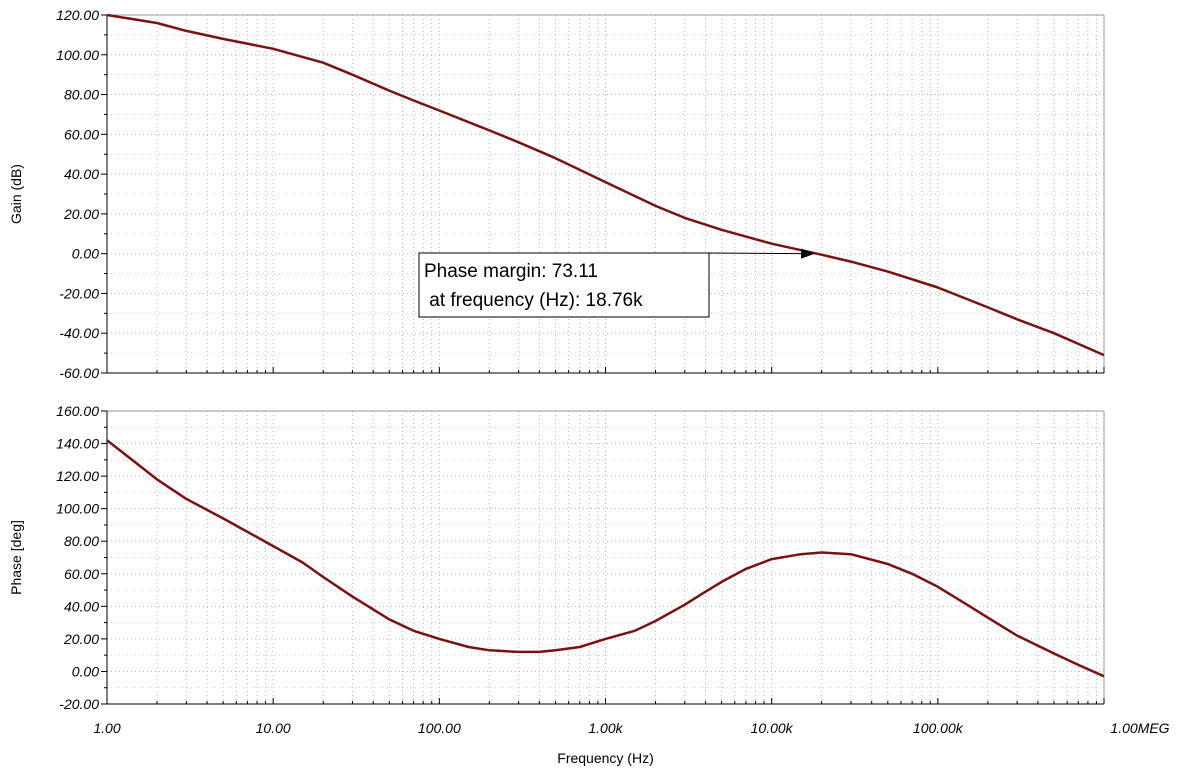 This screenshot has height=777, width=1189. What do you see at coordinates (772, 728) in the screenshot?
I see `x-tick-label: 10.00k` at bounding box center [772, 728].